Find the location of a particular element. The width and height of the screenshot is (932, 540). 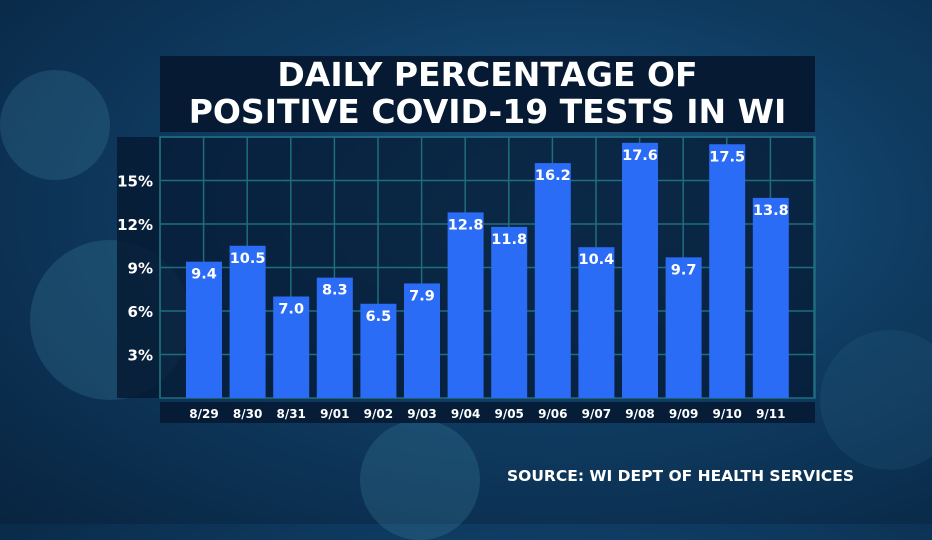

bar-value-label: 16.2 is located at coordinates (553, 176).